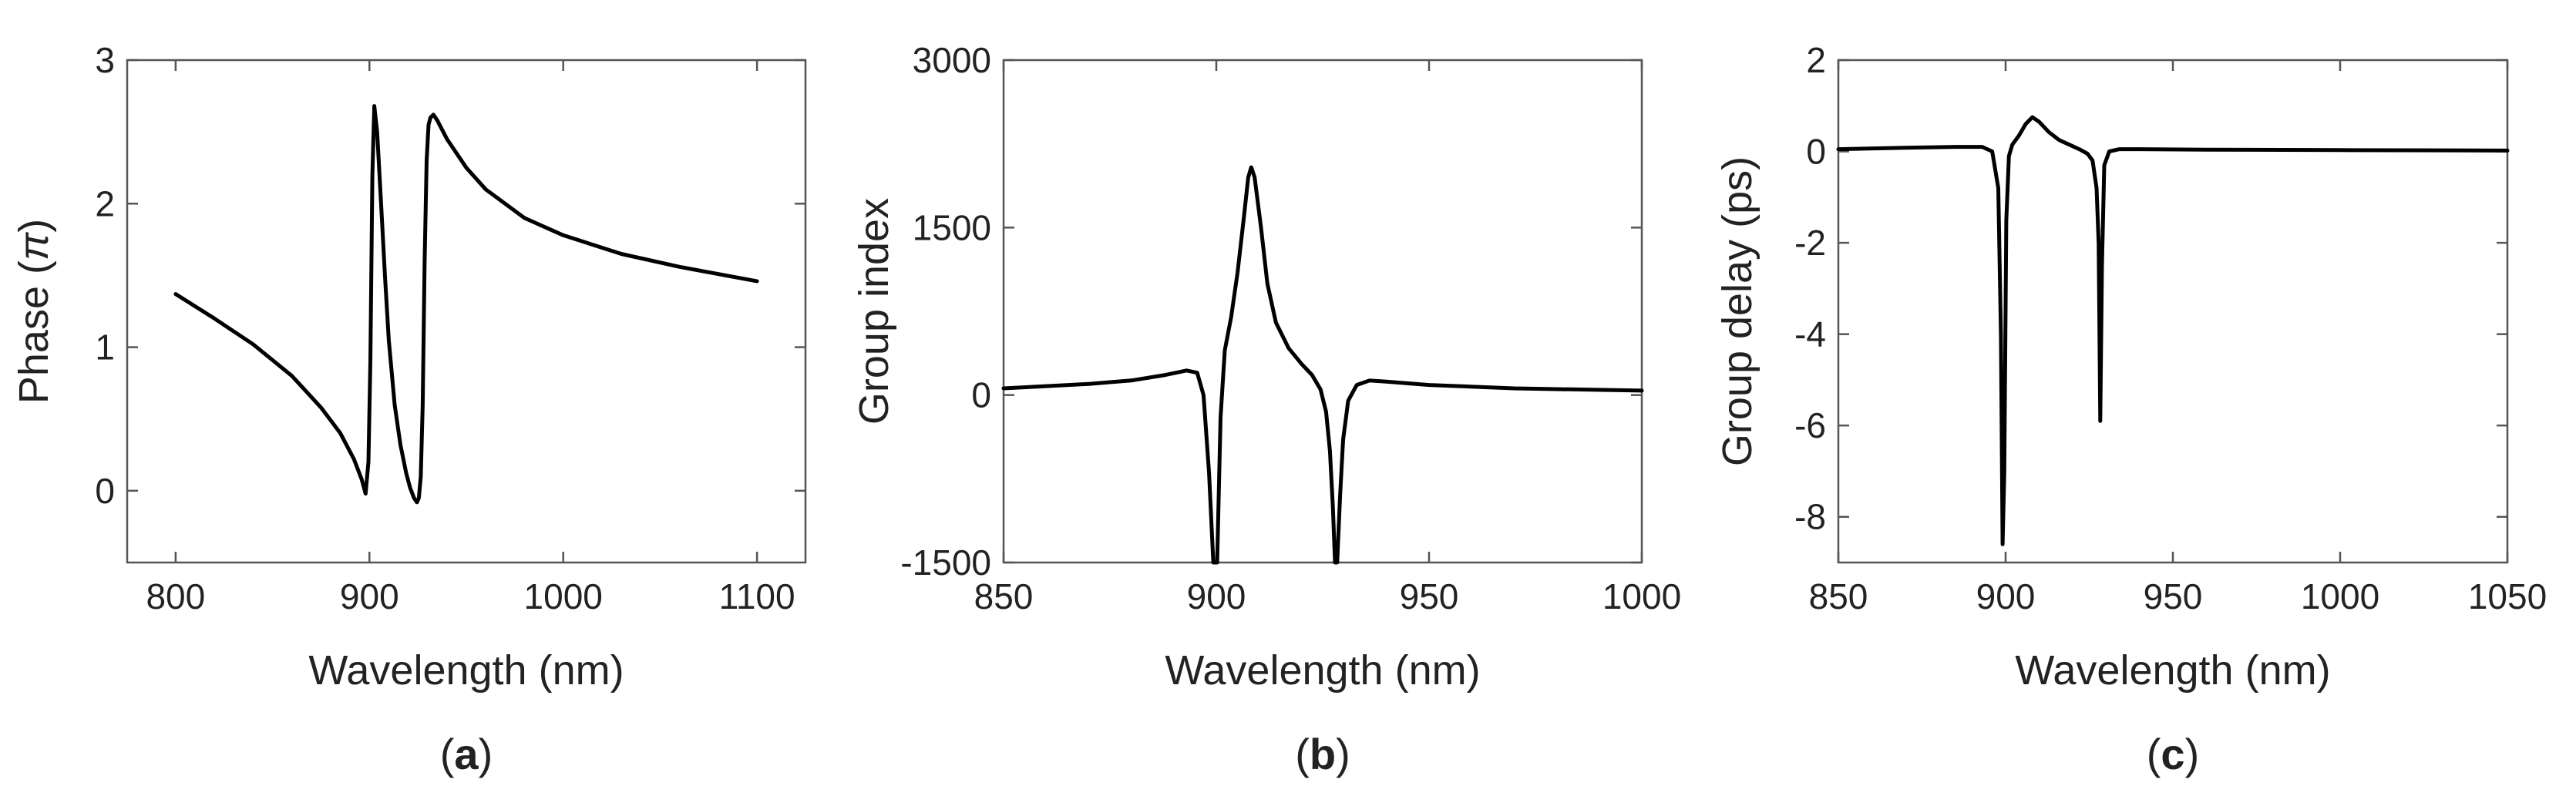  I want to click on panel-a-y-tick-label: 0, so click(105, 491).